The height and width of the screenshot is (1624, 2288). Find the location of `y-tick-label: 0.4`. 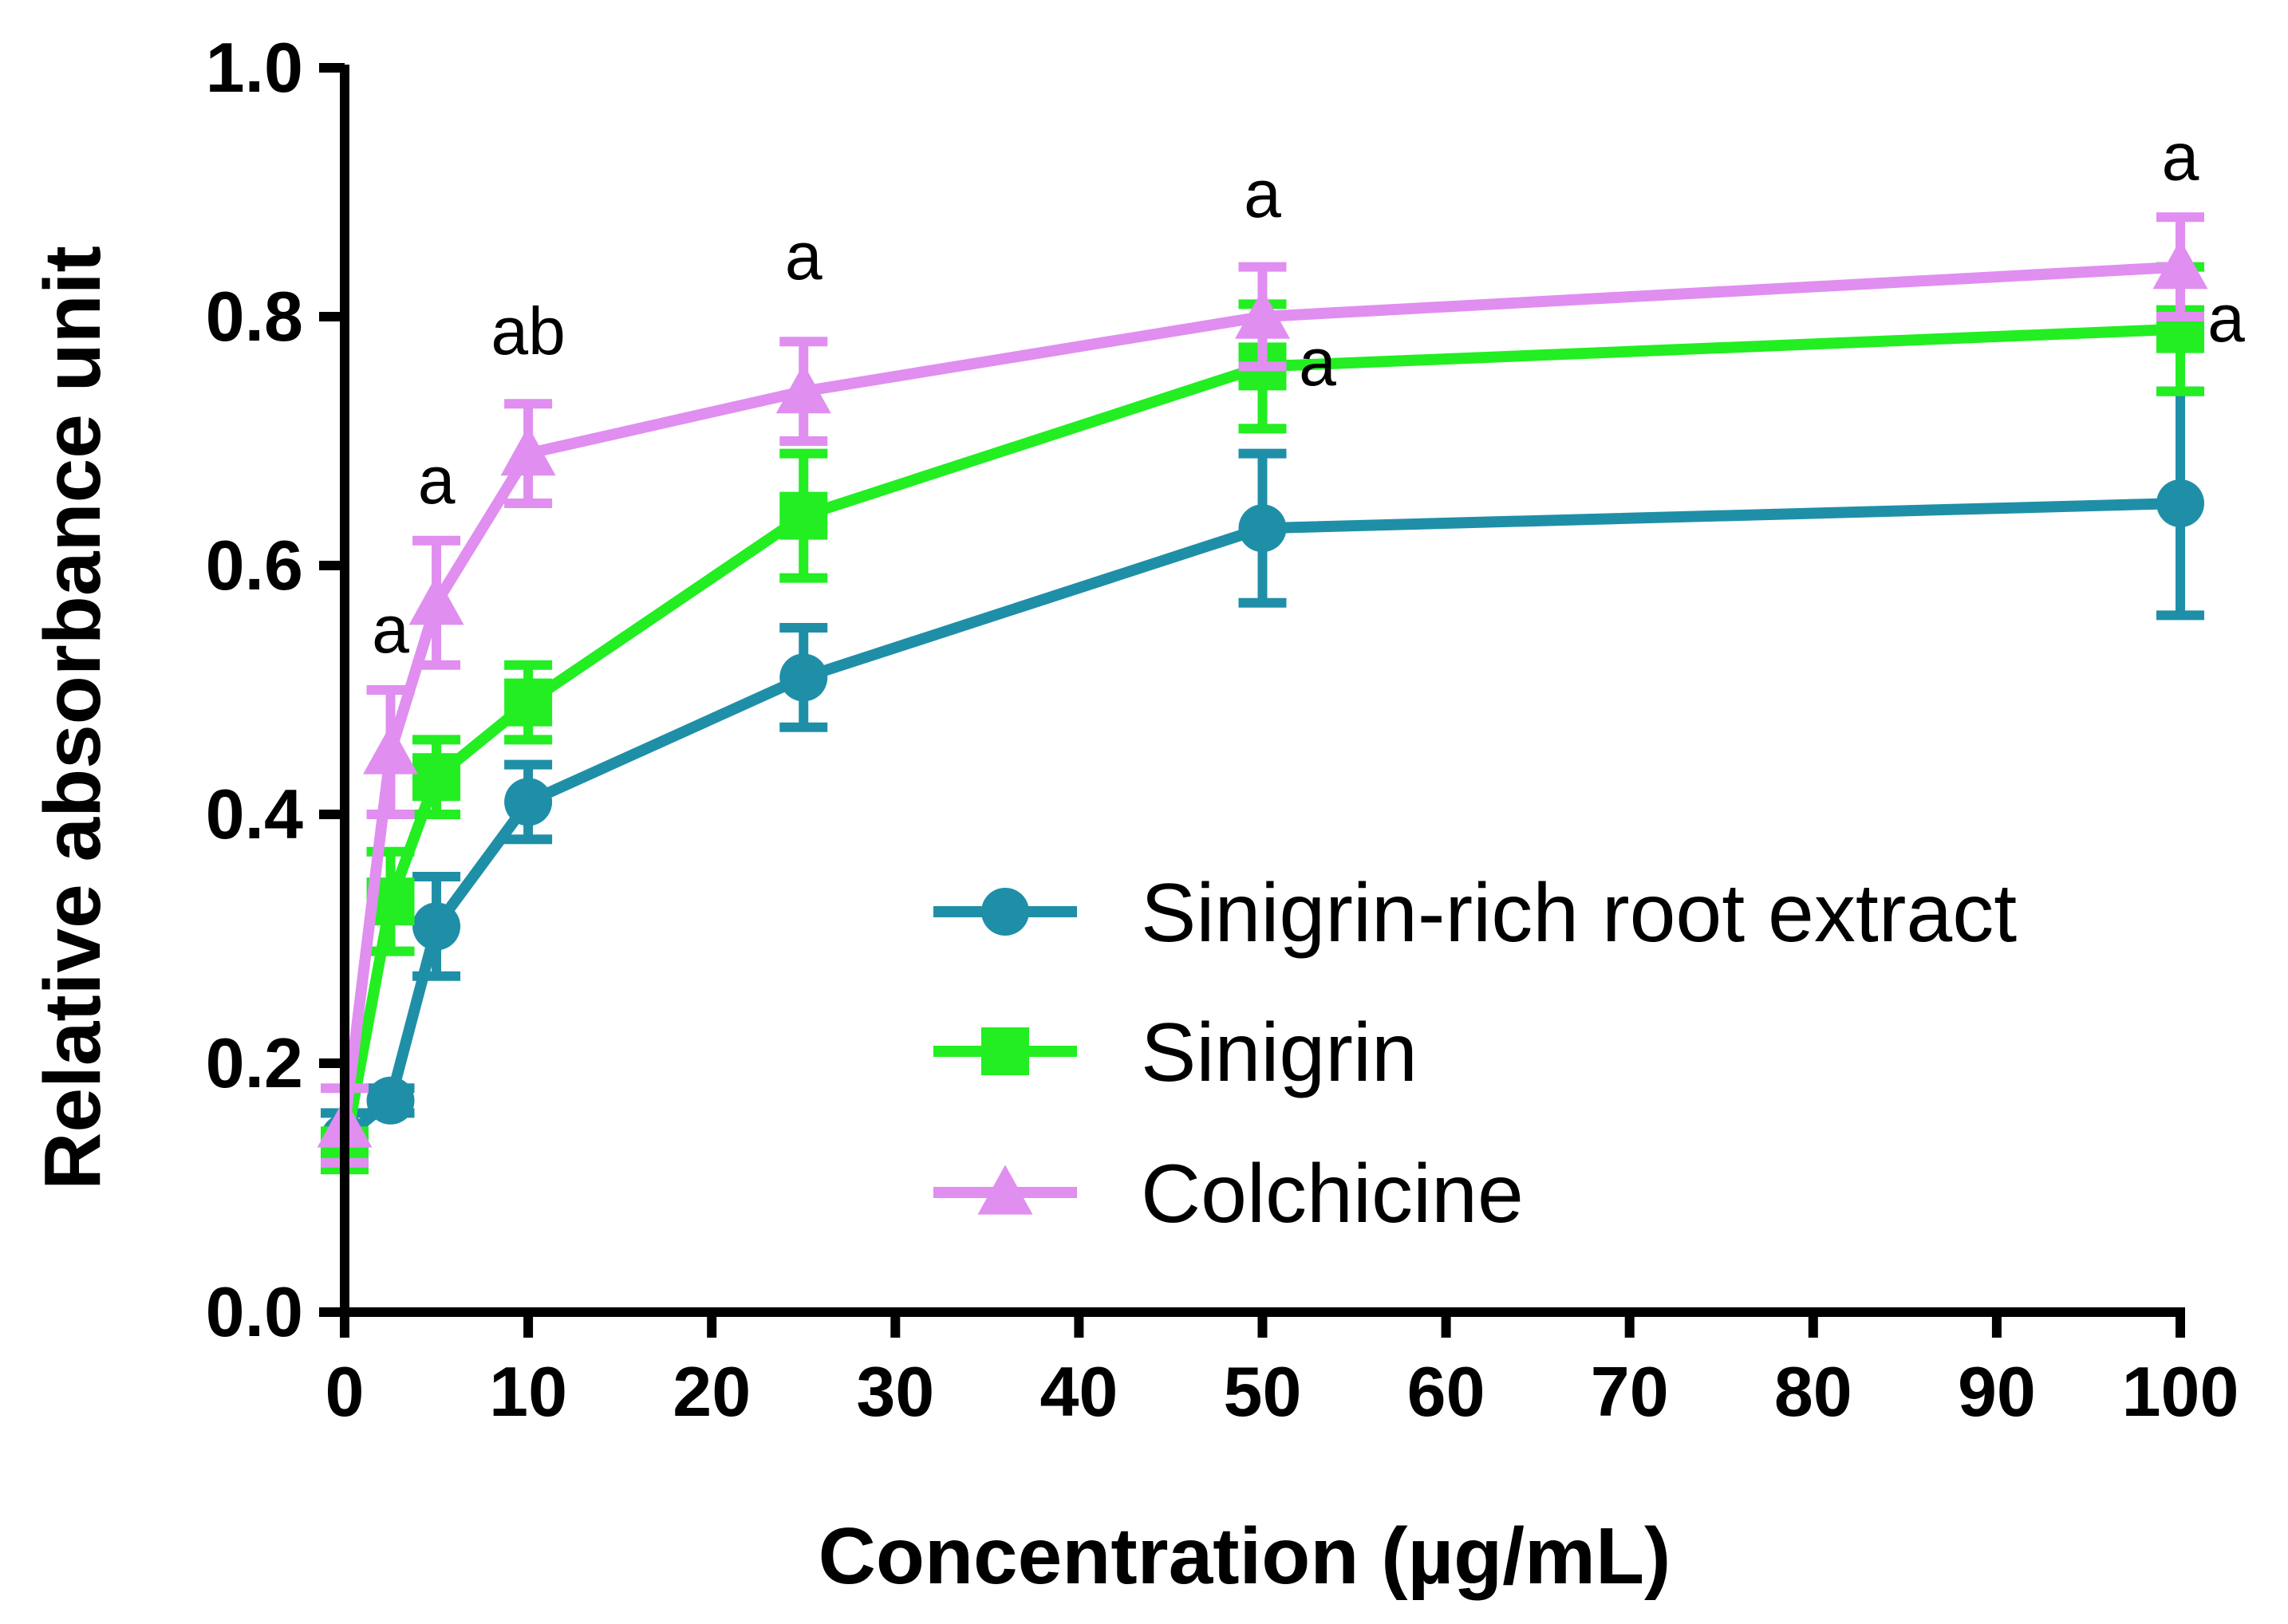

y-tick-label: 0.4 is located at coordinates (254, 814).